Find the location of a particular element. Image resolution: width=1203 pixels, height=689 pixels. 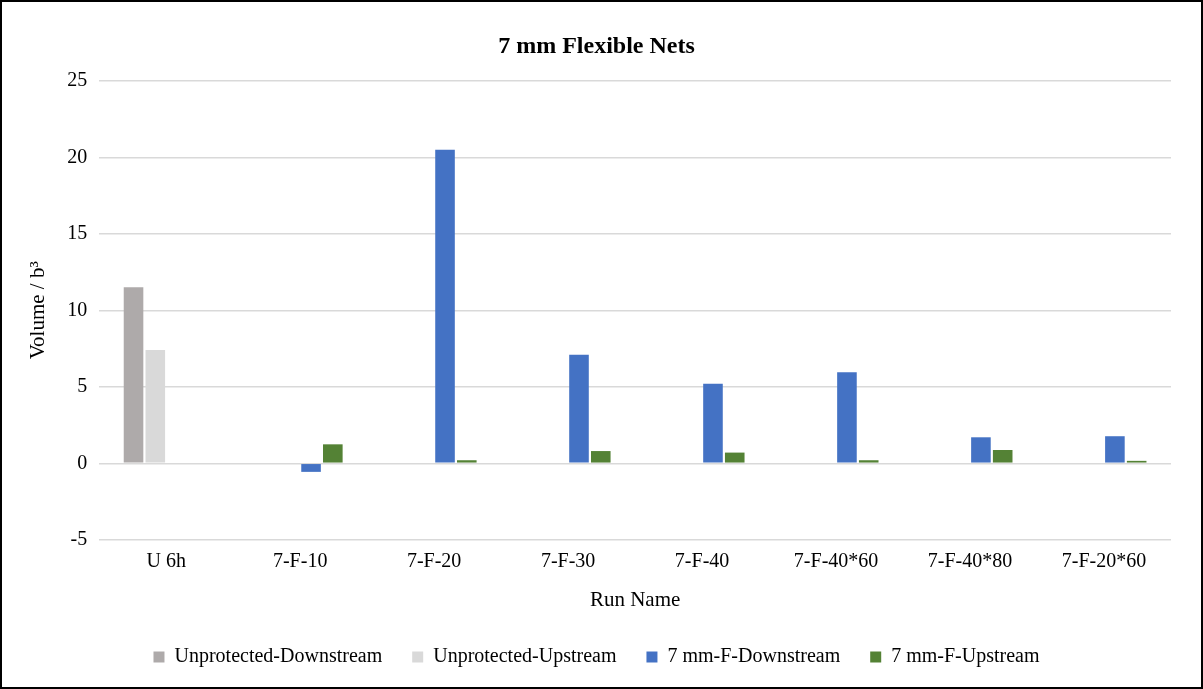

chart-title: 7 mm Flexible Nets is located at coordinates (596, 44).